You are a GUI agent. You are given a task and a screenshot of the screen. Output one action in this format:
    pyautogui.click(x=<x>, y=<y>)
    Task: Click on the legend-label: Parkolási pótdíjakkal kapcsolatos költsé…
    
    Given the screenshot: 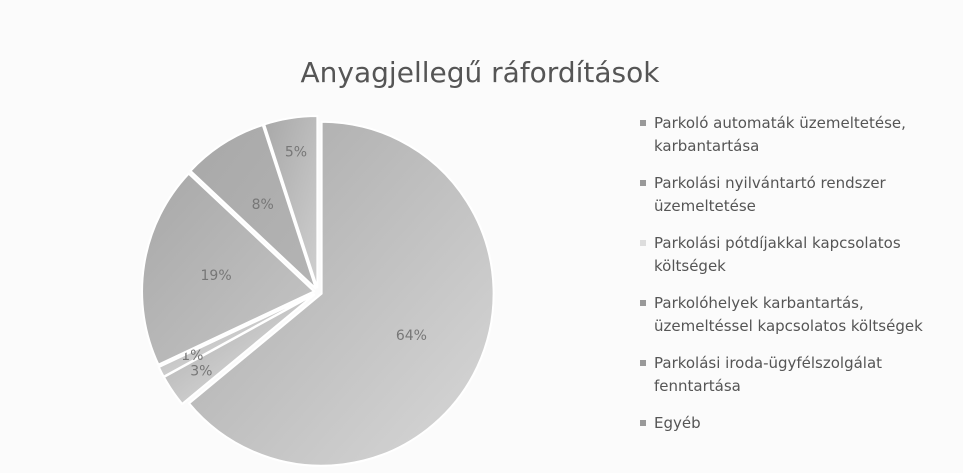 What is the action you would take?
    pyautogui.click(x=777, y=254)
    